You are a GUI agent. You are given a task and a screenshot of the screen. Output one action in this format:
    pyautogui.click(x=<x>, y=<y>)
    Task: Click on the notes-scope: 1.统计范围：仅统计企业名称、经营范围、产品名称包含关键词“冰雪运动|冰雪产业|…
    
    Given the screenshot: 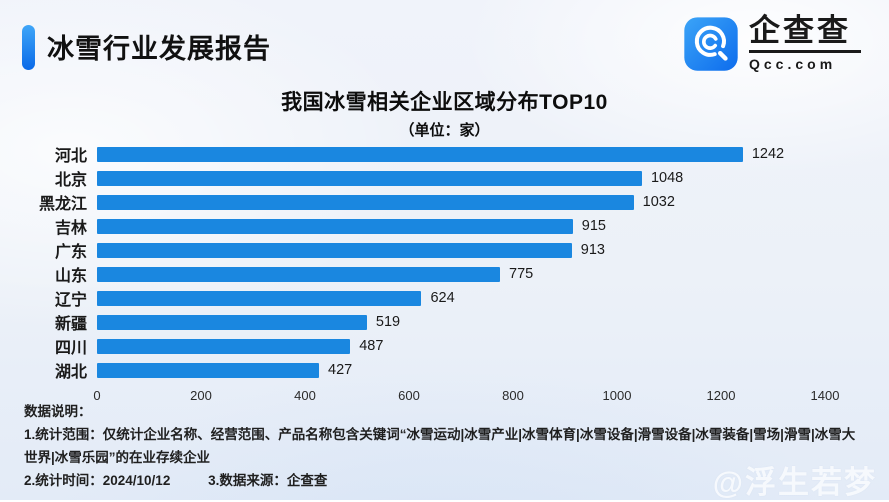 What is the action you would take?
    pyautogui.click(x=440, y=446)
    